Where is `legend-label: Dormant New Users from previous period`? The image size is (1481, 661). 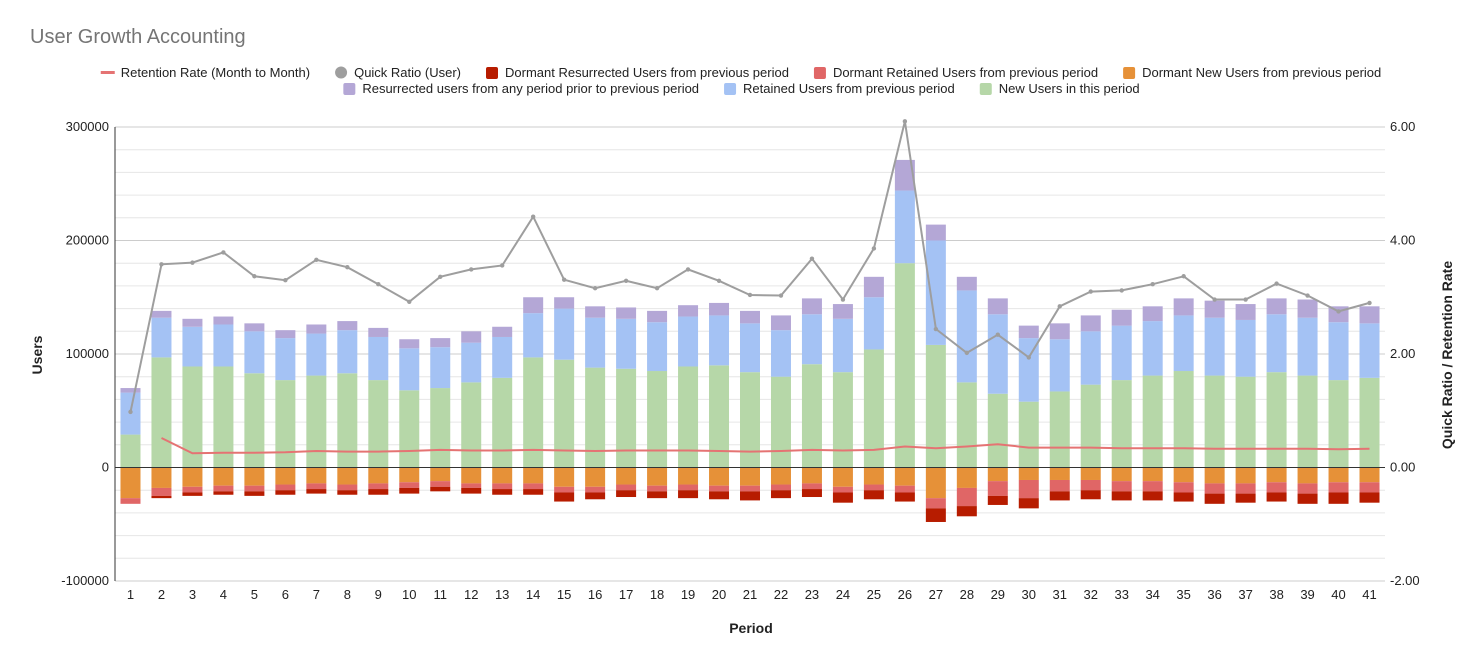
legend-label: Dormant New Users from previous period is located at coordinates (1261, 72).